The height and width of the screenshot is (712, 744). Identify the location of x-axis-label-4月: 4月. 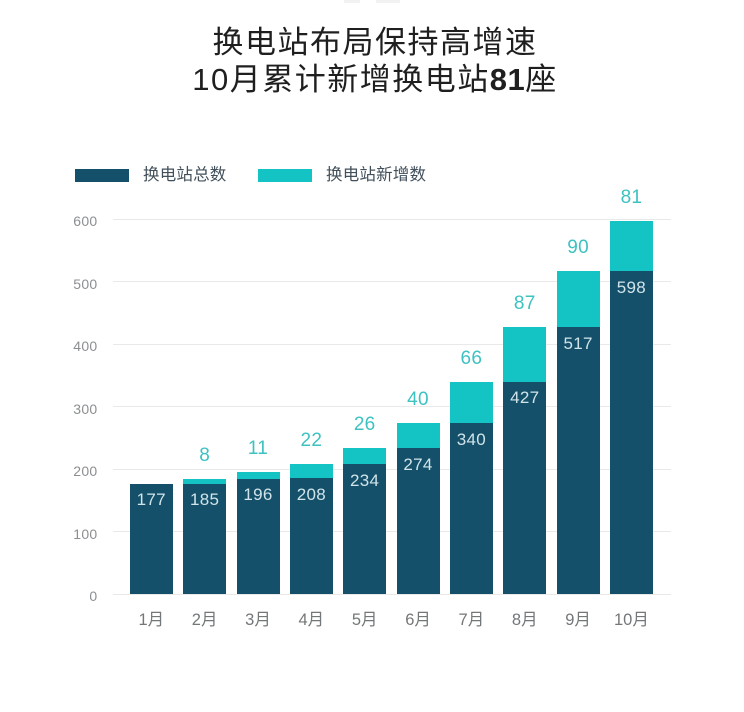
(311, 620).